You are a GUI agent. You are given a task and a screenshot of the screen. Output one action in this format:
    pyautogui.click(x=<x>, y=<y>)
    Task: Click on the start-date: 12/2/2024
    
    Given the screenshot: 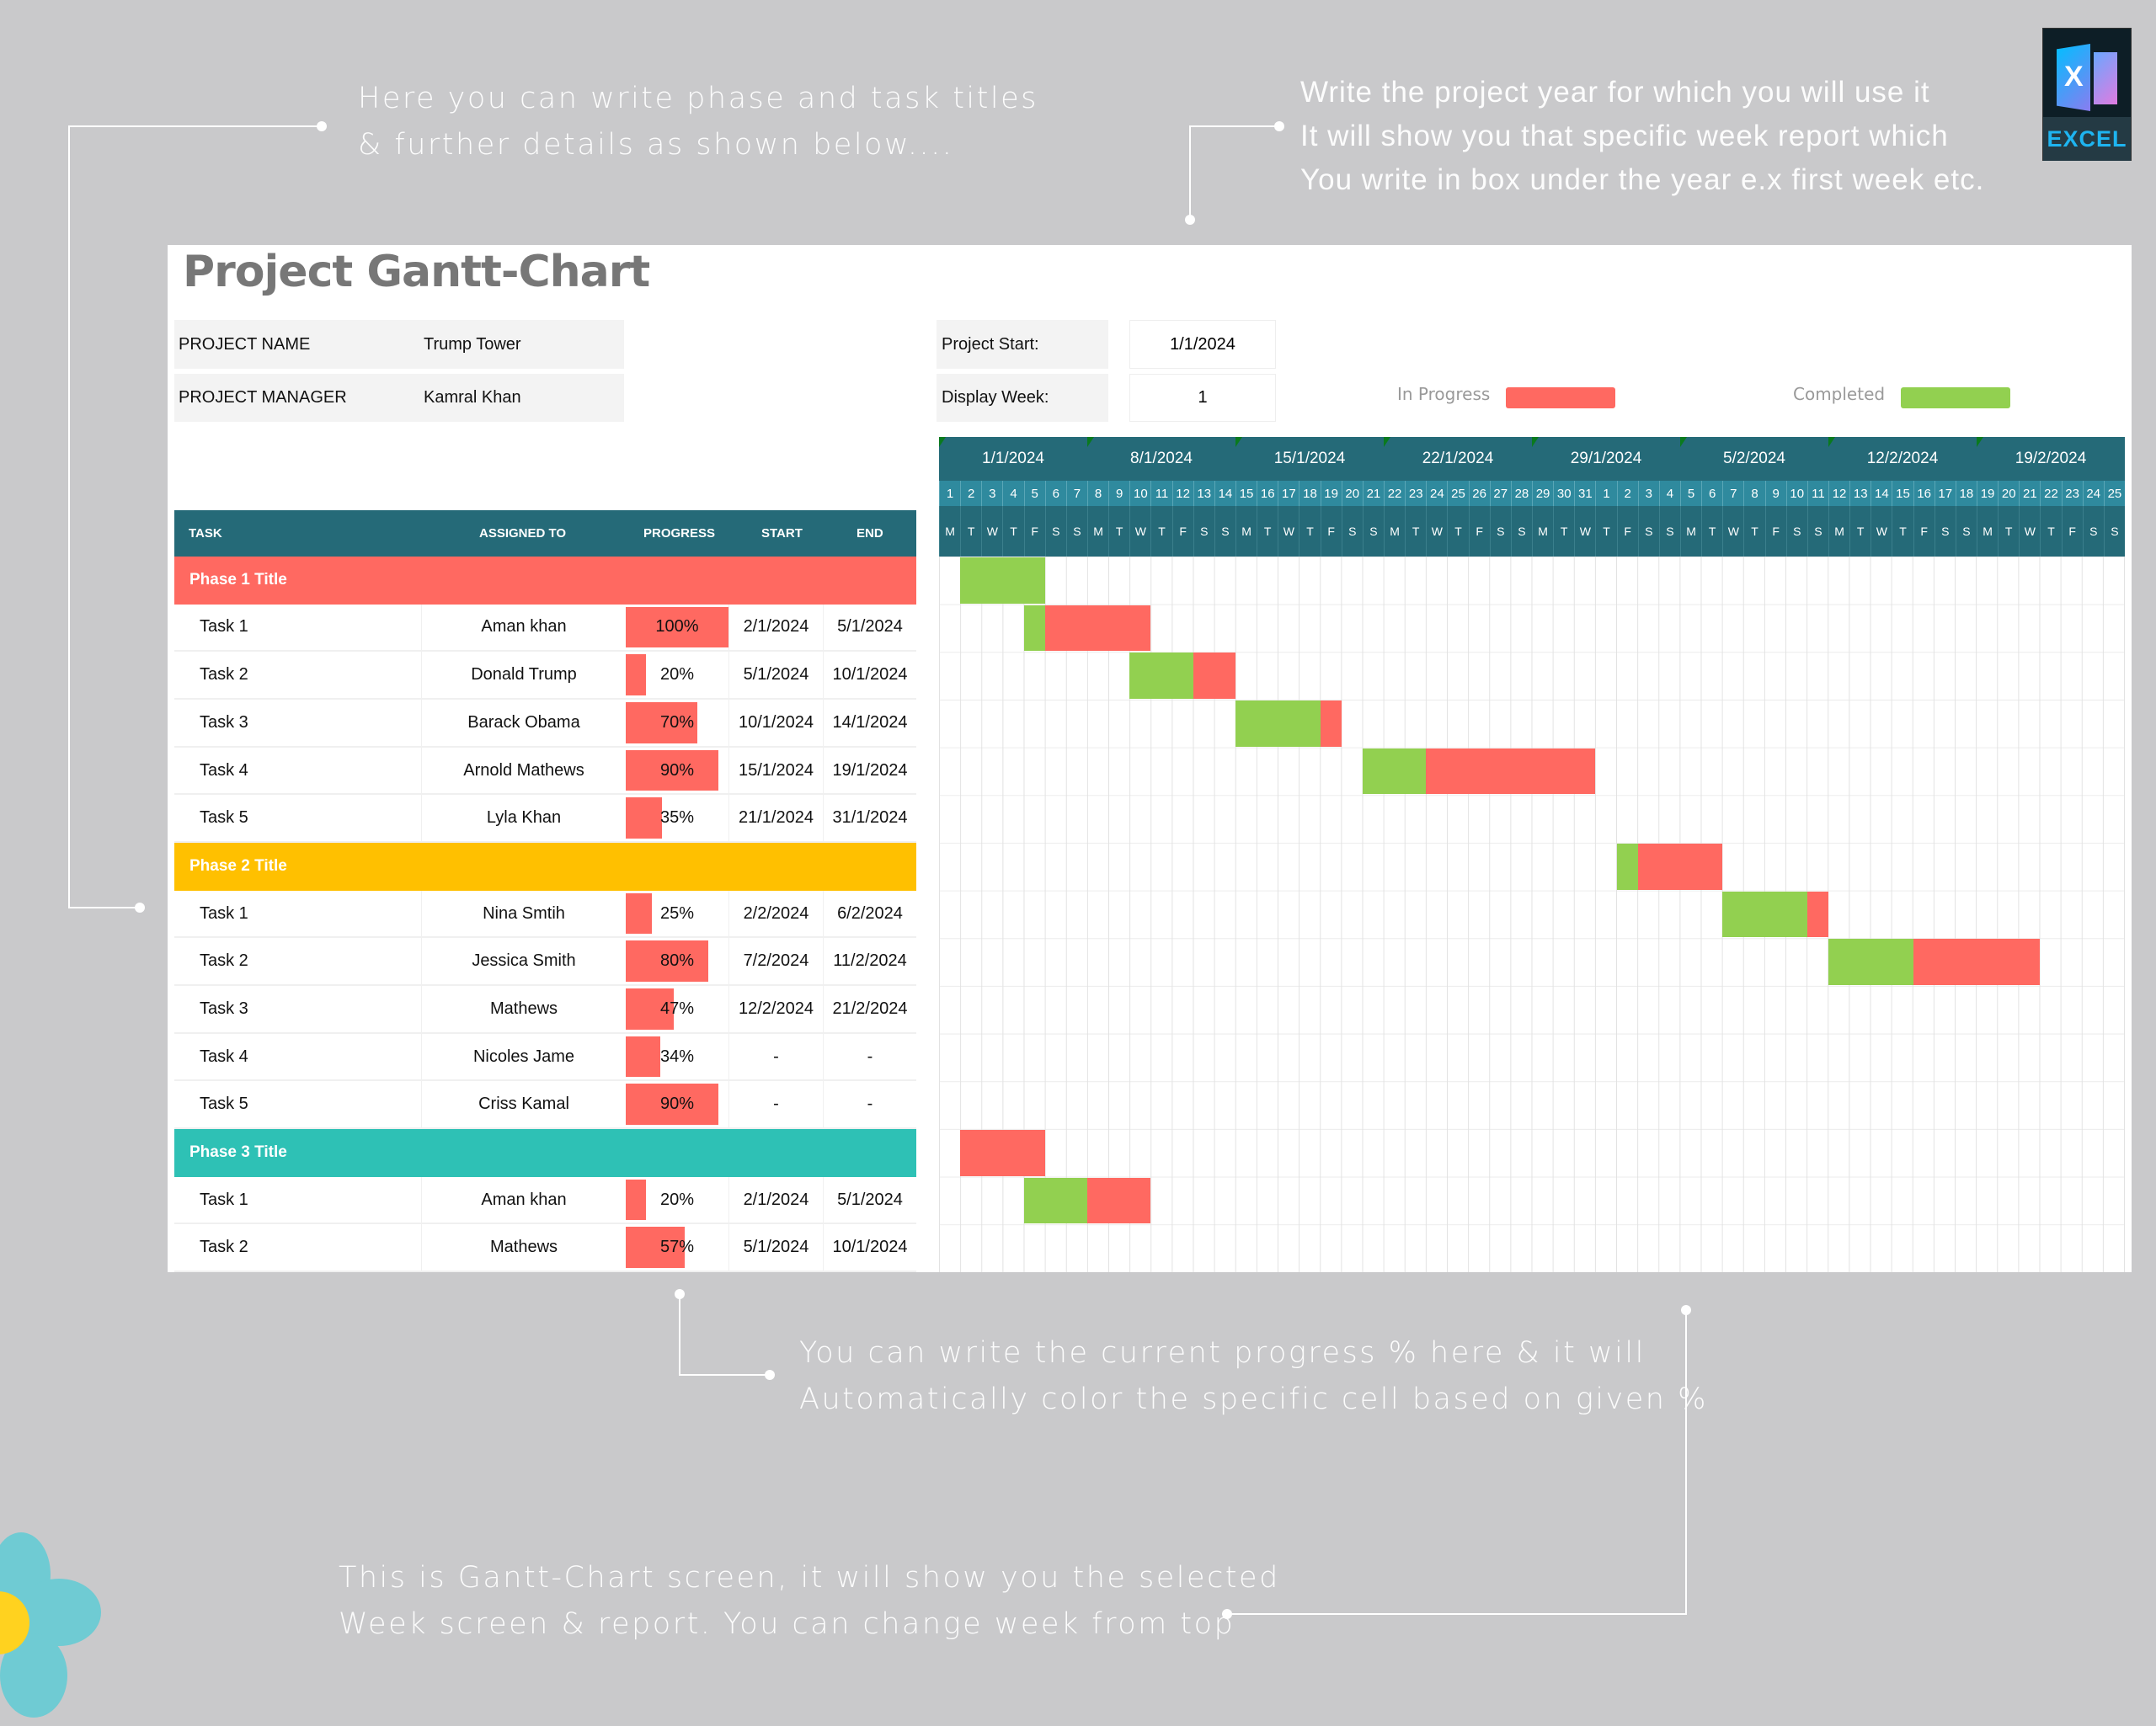 What is the action you would take?
    pyautogui.click(x=775, y=1009)
    